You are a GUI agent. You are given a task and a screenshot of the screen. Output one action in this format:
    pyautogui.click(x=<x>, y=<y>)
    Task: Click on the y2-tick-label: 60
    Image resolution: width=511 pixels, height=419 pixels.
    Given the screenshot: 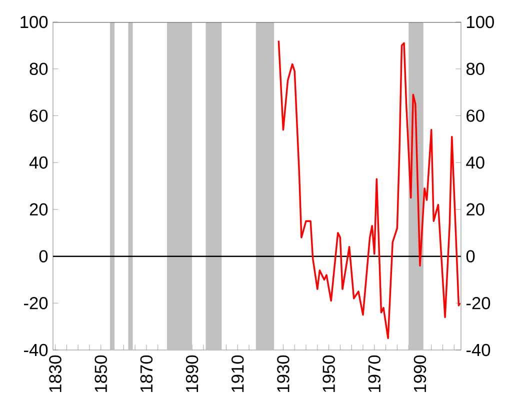 What is the action you would take?
    pyautogui.click(x=475, y=116)
    